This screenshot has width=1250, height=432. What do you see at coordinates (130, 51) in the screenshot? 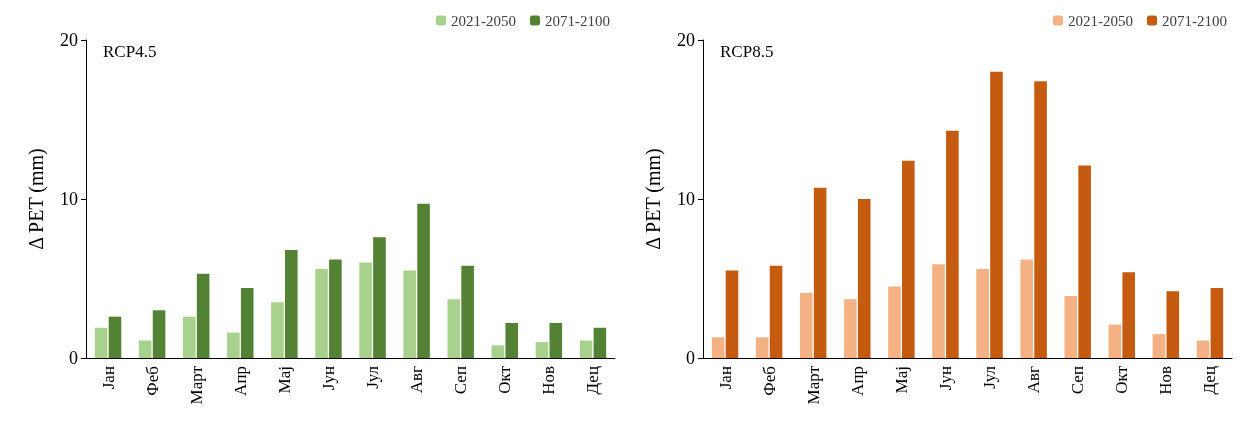
I see `chart-title: RCP4.5` at bounding box center [130, 51].